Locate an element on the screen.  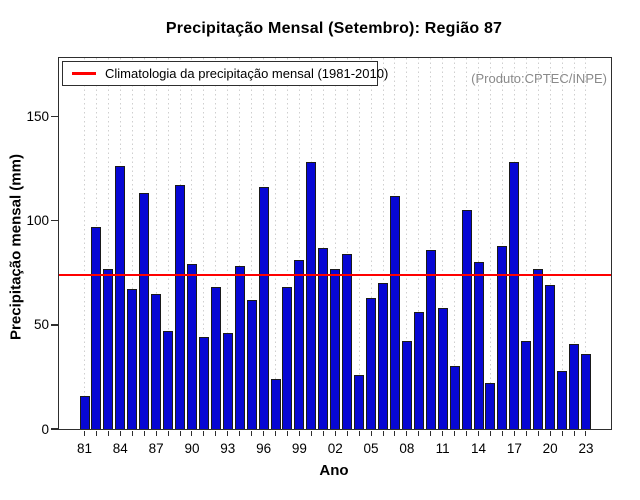
bar-1992 is located at coordinates (215, 358).